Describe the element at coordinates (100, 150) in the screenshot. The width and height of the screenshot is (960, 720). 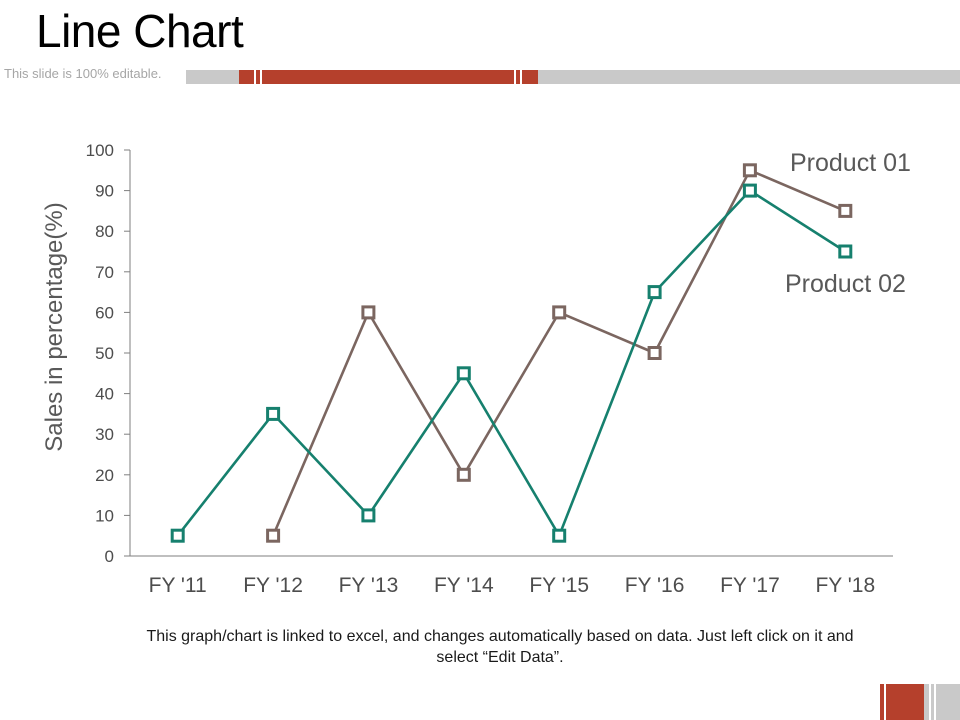
I see `y-tick-label: 100` at that location.